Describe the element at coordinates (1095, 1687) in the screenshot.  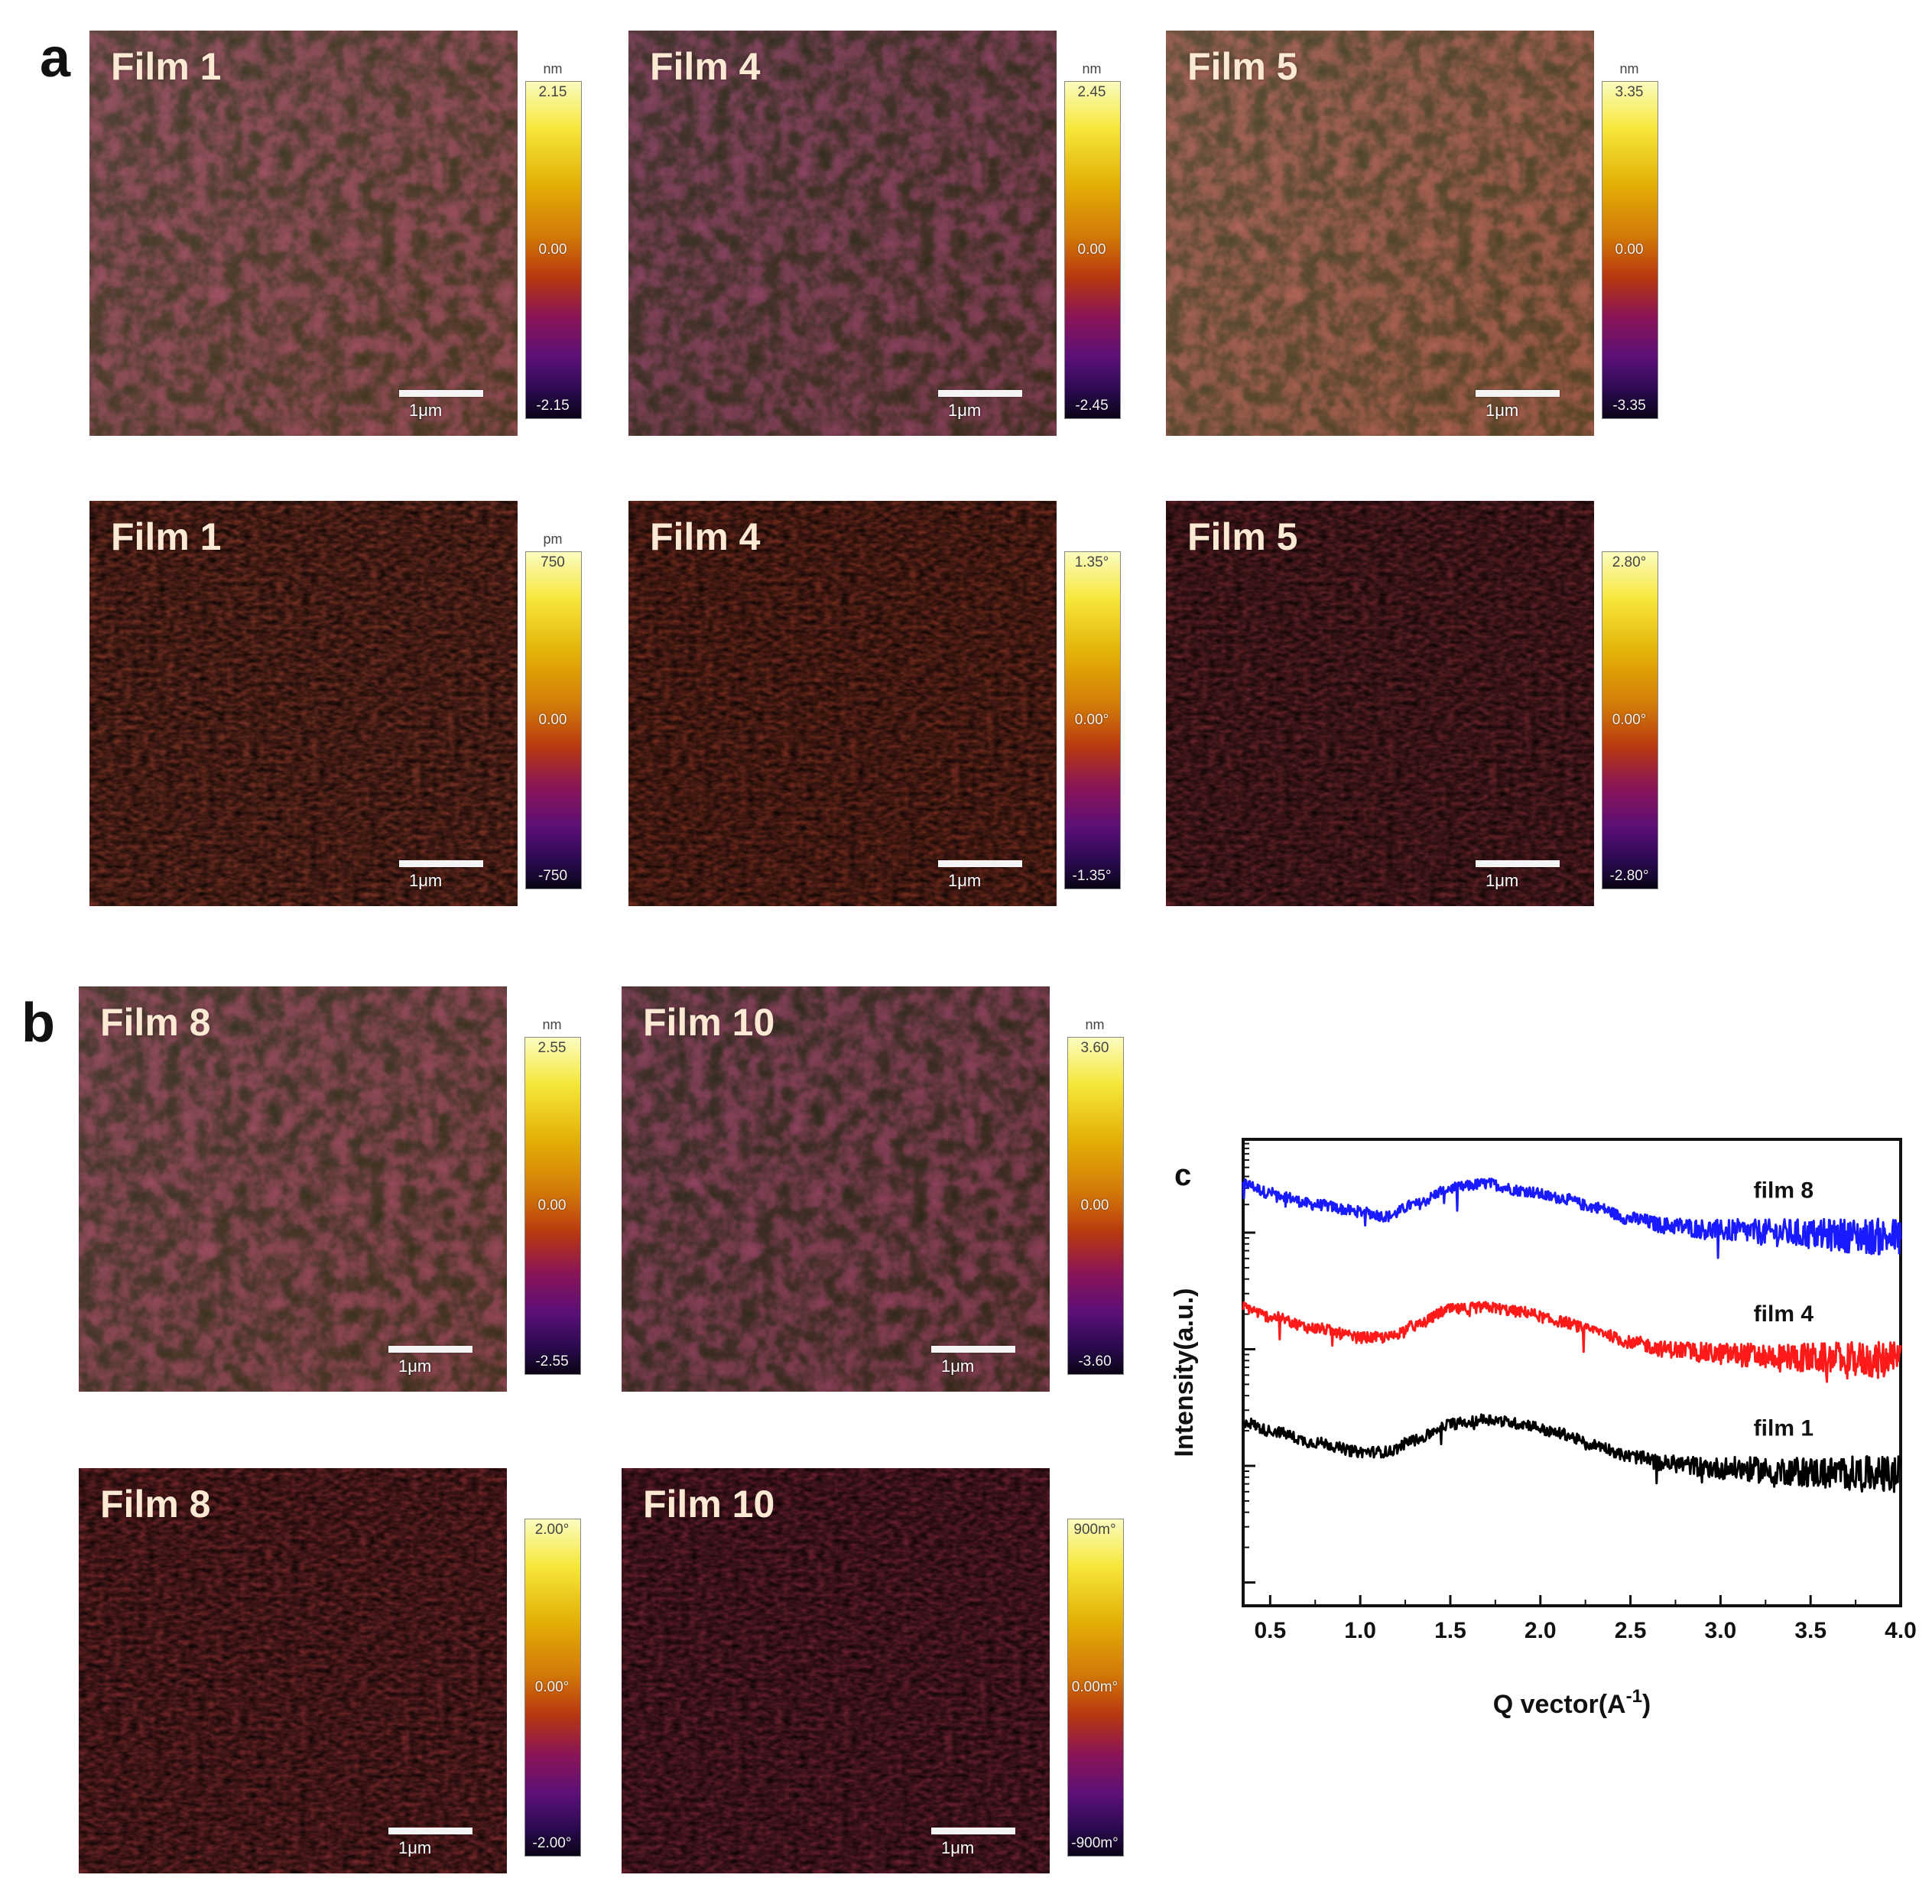
I see `colorbar-mid: 0.00m°` at that location.